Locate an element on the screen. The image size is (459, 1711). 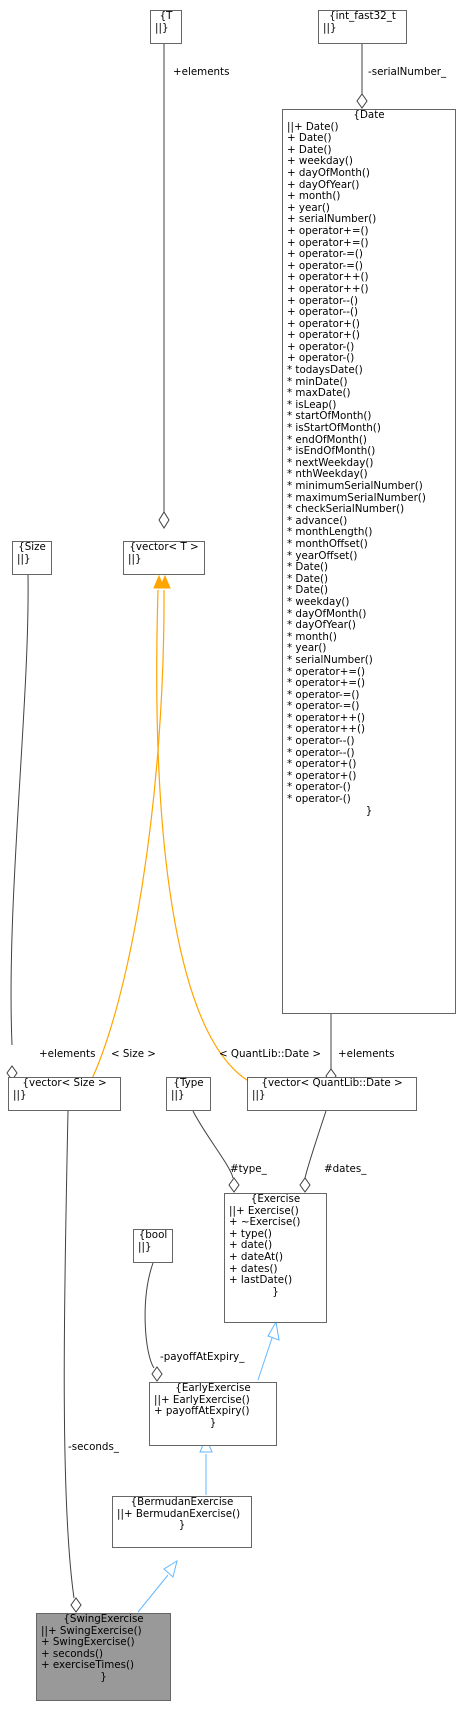
diamond-vectorSize is located at coordinates (12, 1073).